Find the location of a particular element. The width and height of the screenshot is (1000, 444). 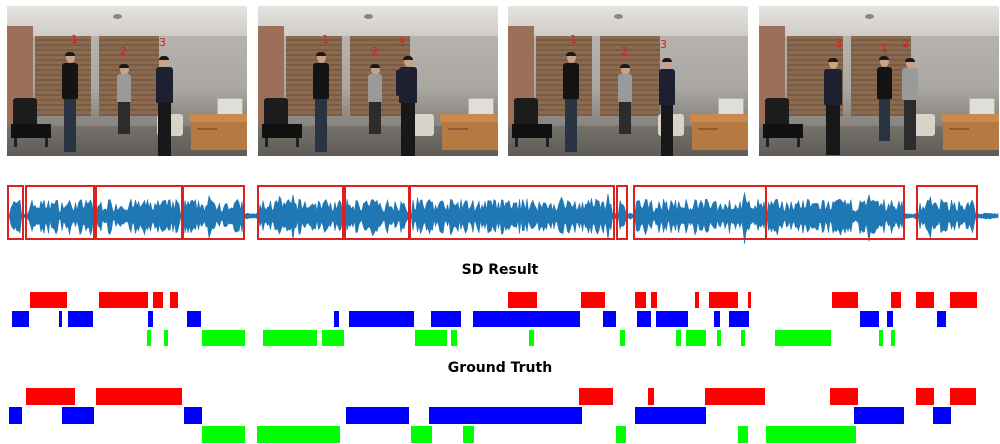

speaker-turn-boxes is located at coordinates (492, 212).